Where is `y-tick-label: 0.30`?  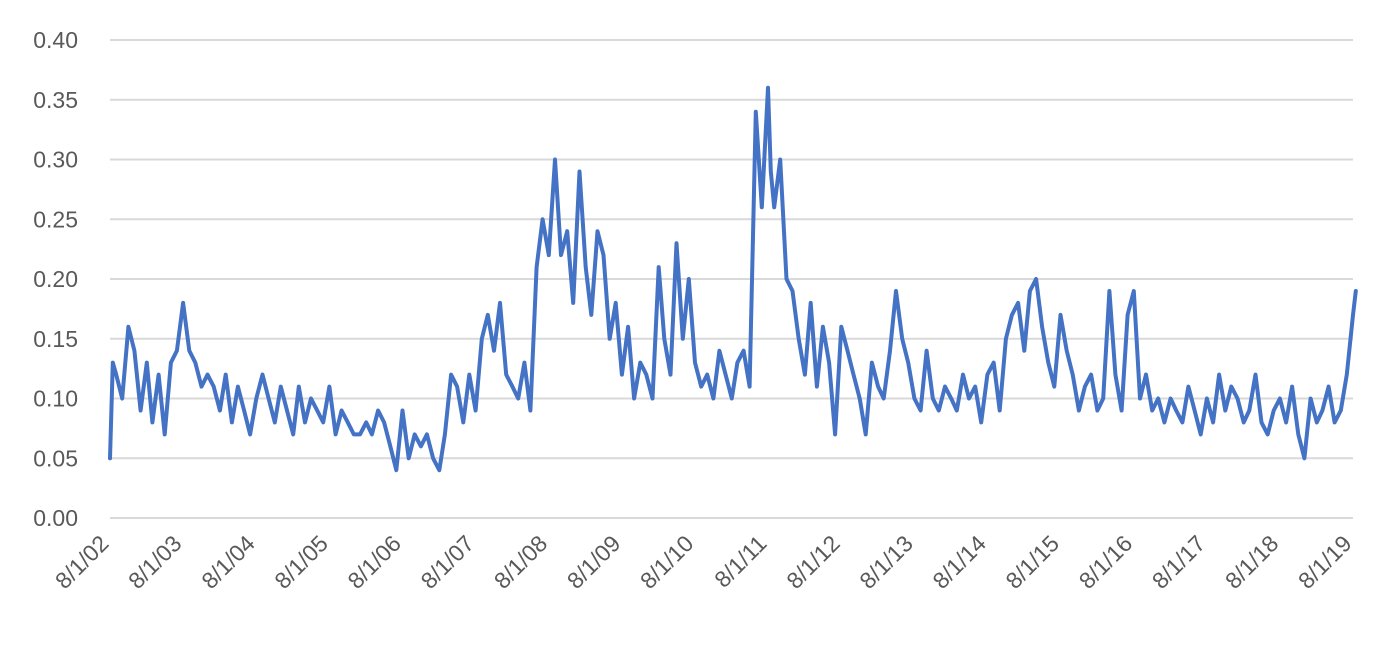 y-tick-label: 0.30 is located at coordinates (55, 160).